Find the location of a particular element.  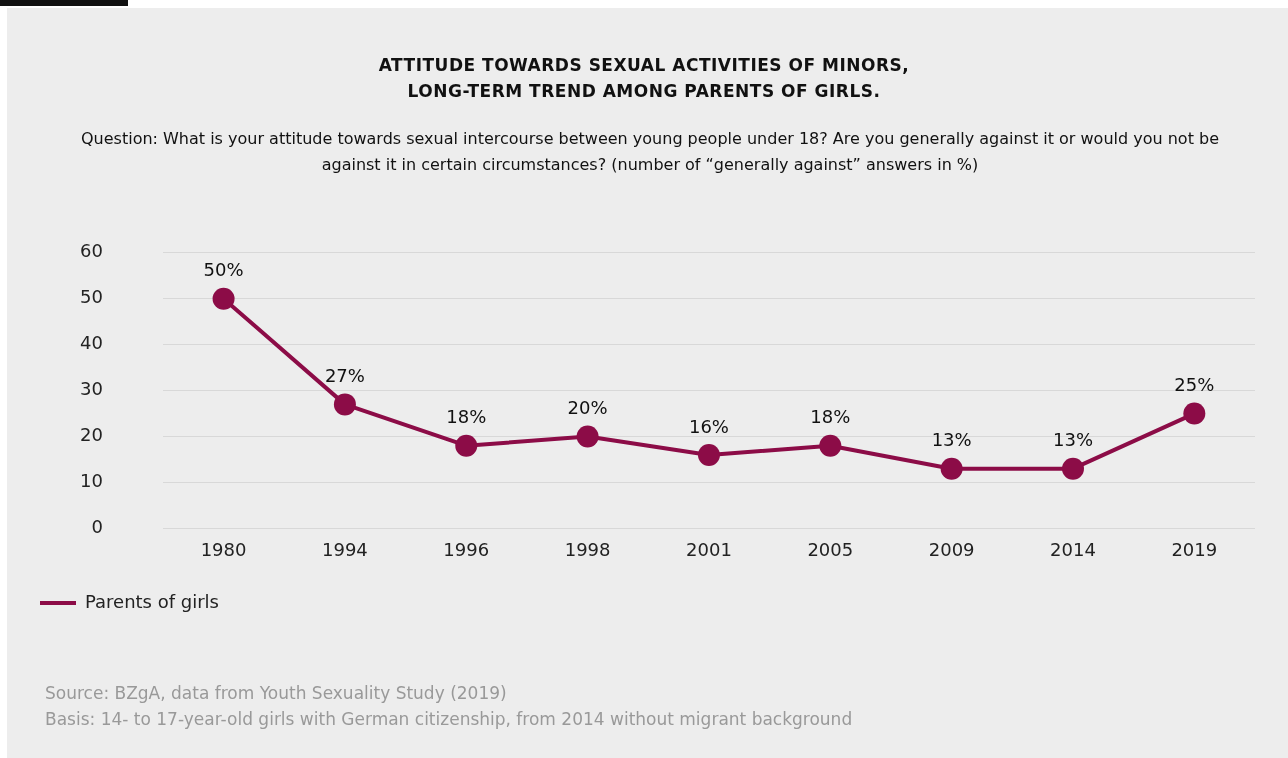

y-tick-label: 50 is located at coordinates (91, 297).